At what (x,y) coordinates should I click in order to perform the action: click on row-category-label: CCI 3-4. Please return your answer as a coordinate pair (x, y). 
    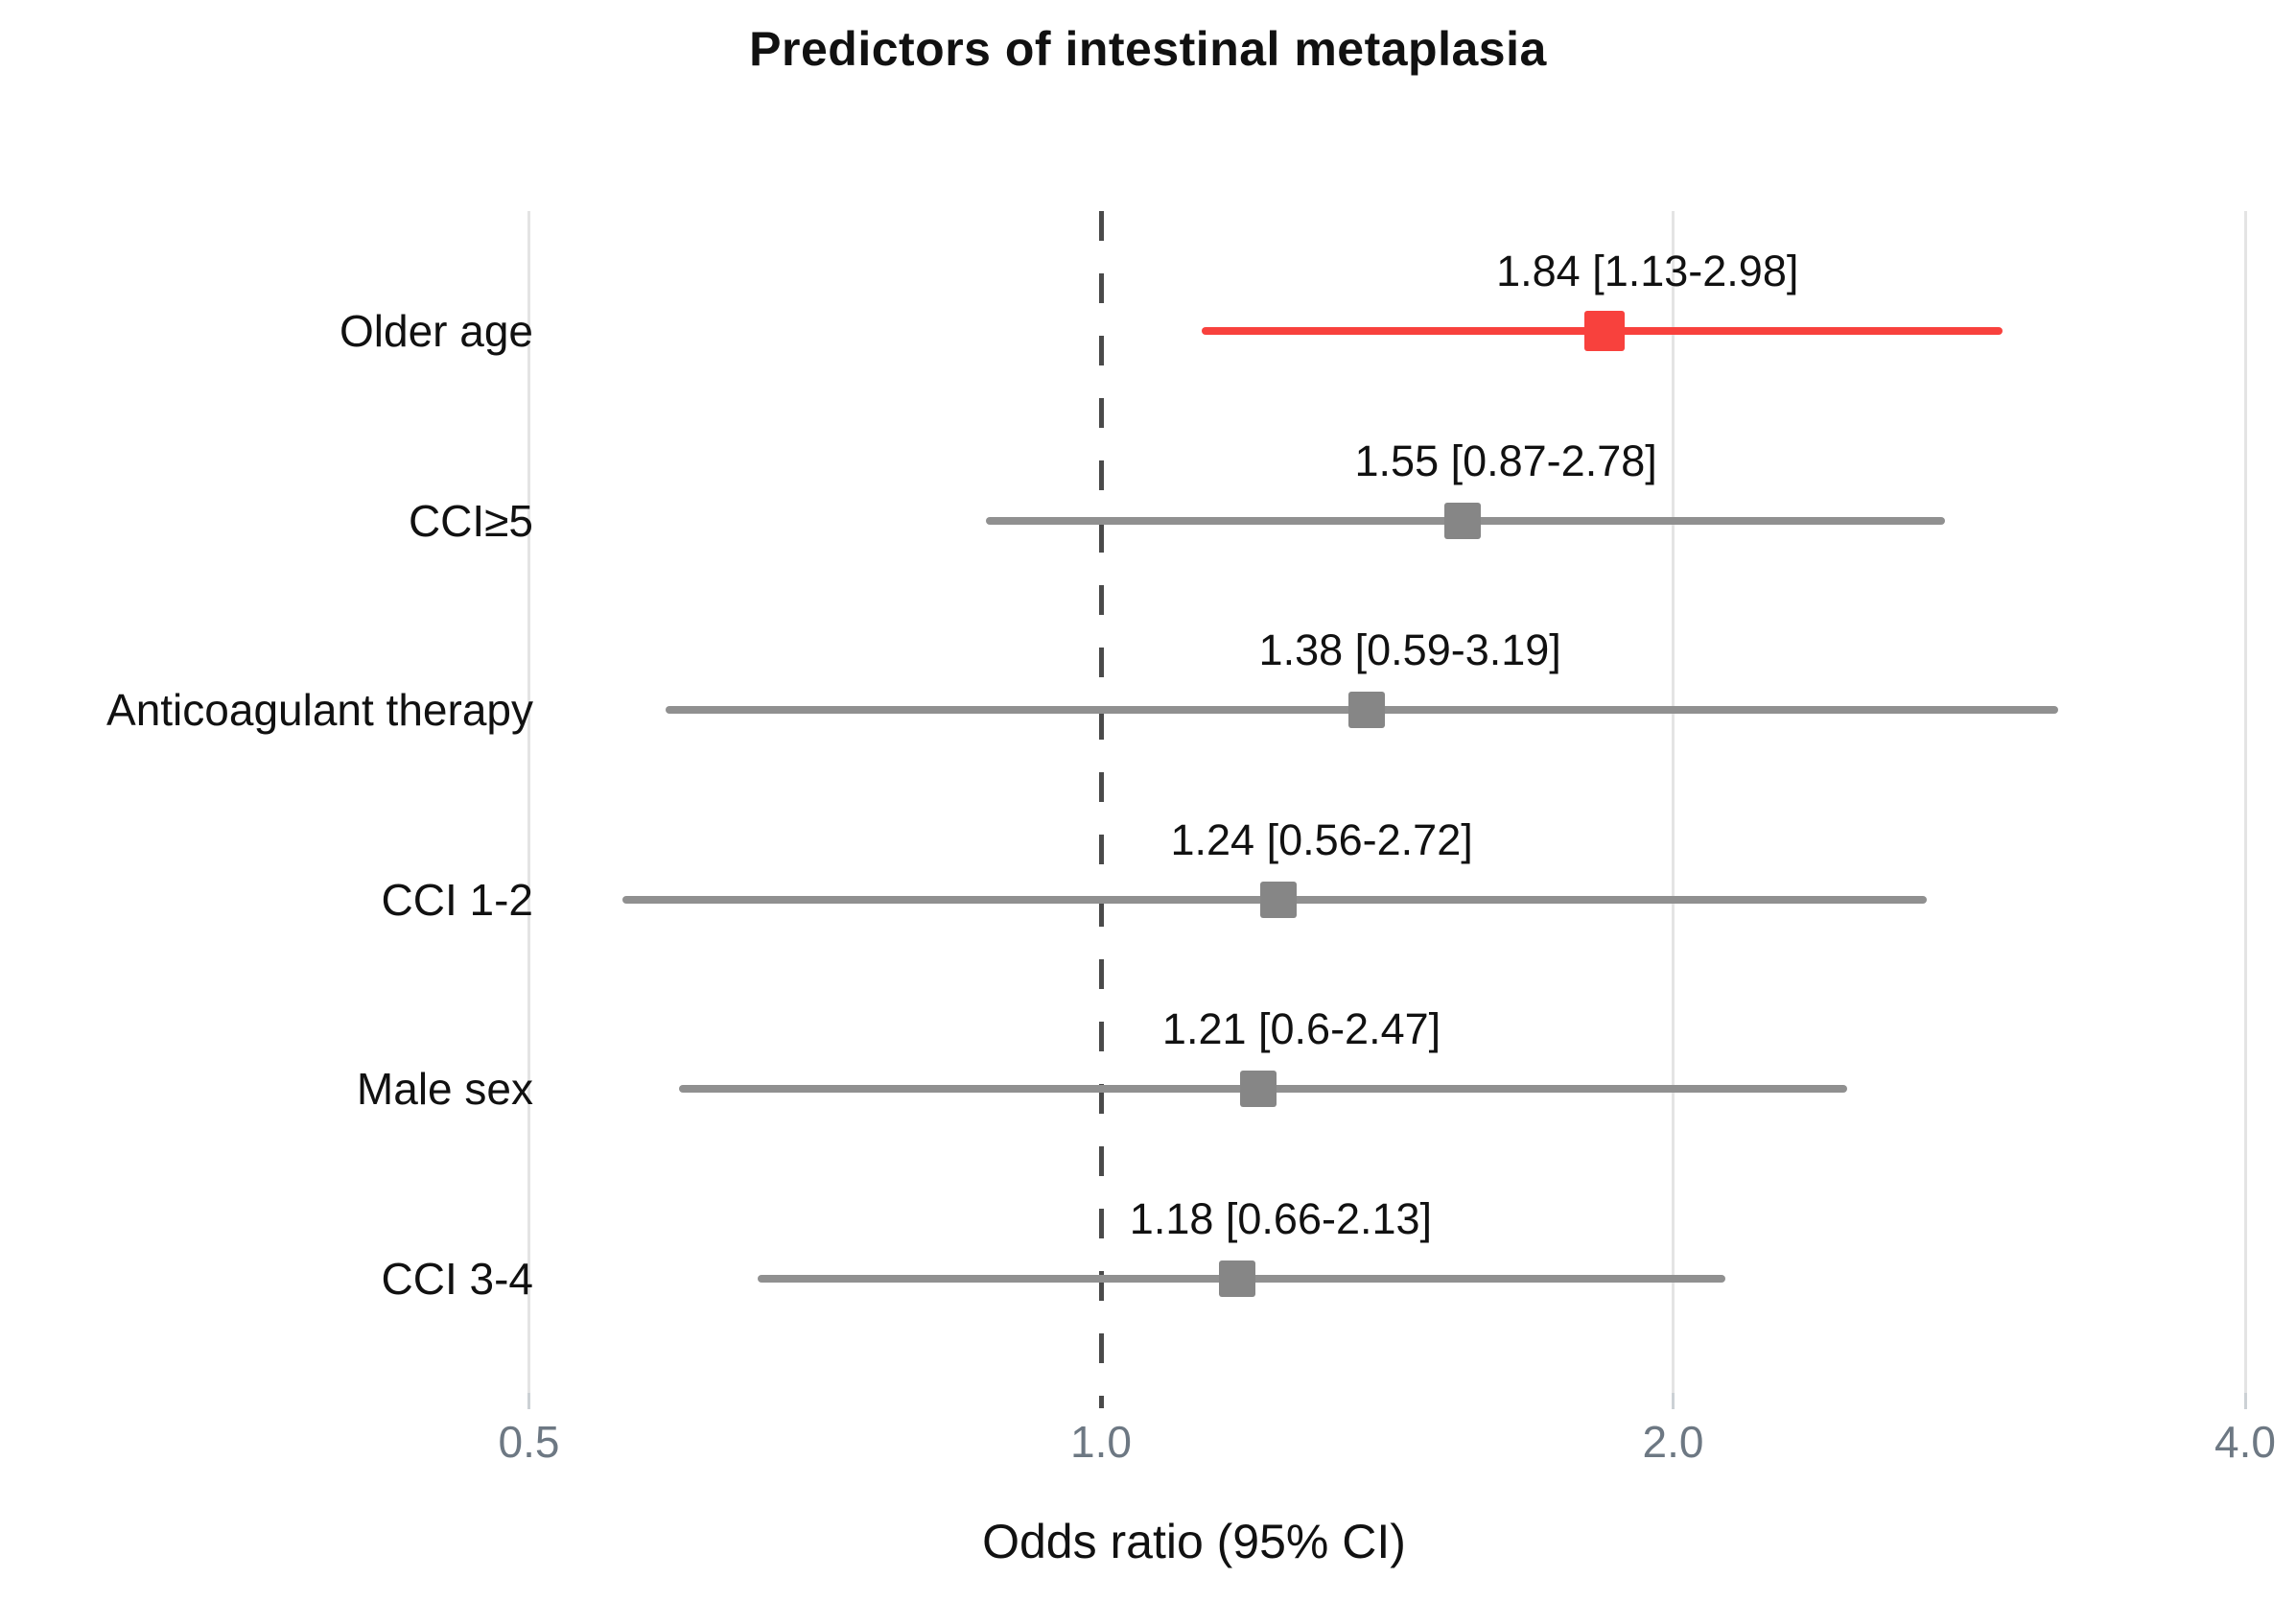
    Looking at the image, I should click on (457, 1279).